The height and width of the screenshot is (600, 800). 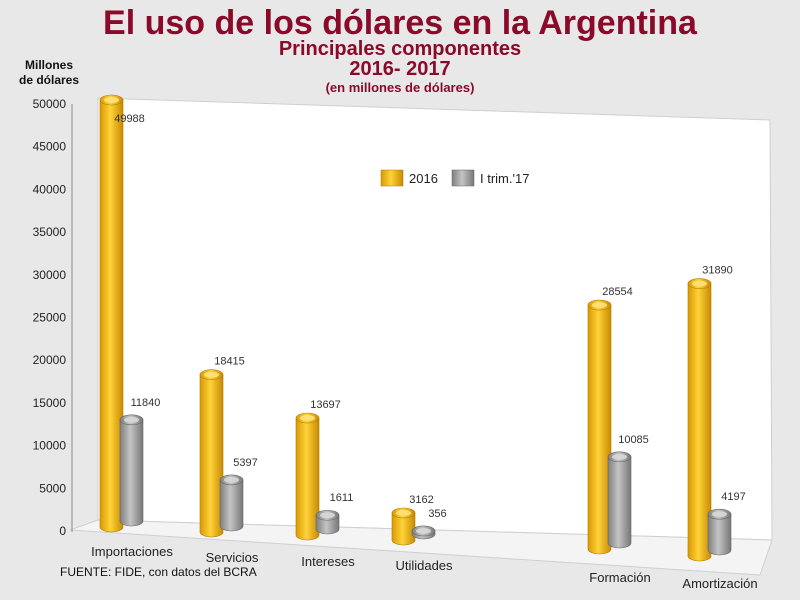 I want to click on category-label: Intereses, so click(x=328, y=561).